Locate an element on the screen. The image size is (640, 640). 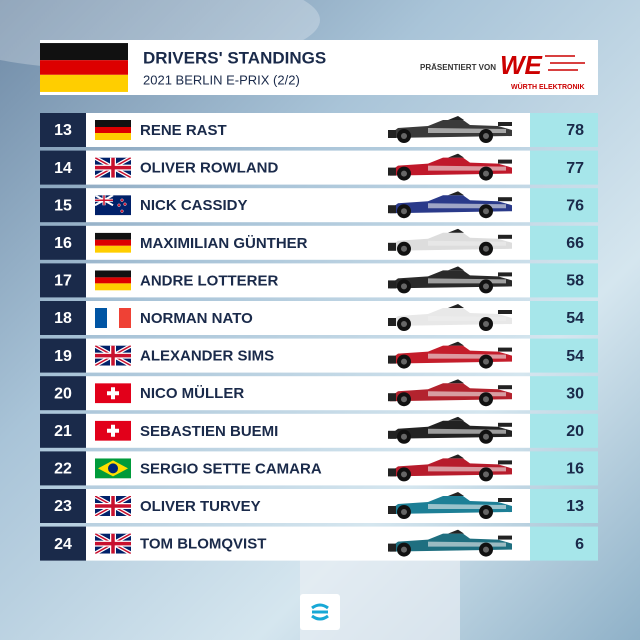
driver-name: MAXIMILIAN GÜNTHER is located at coordinates (224, 243).